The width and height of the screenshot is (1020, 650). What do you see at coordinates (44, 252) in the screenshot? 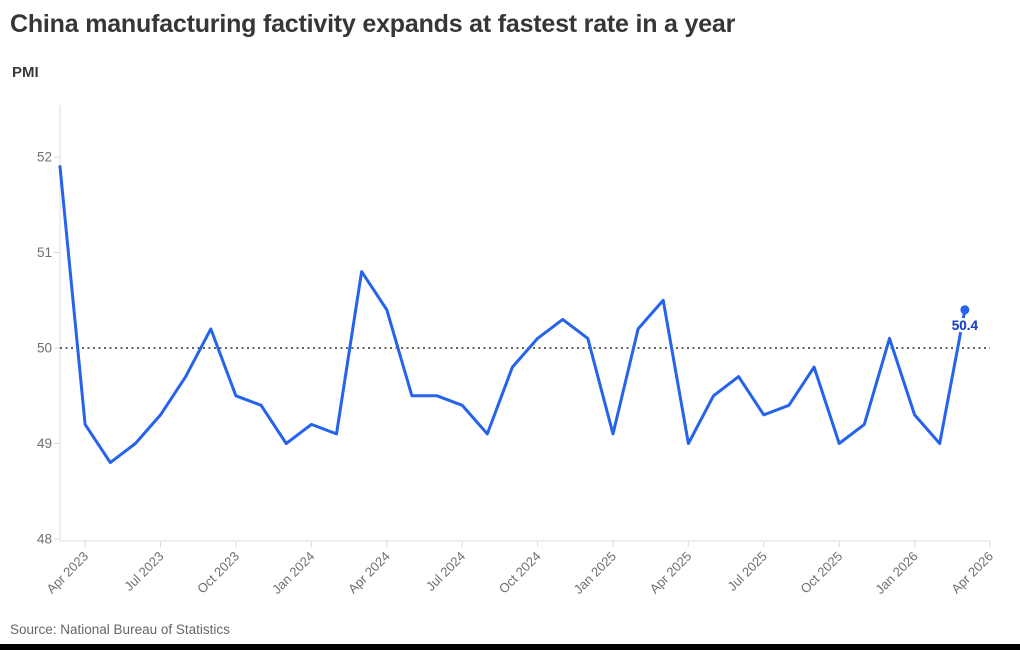
I see `y-tick-label: 51` at bounding box center [44, 252].